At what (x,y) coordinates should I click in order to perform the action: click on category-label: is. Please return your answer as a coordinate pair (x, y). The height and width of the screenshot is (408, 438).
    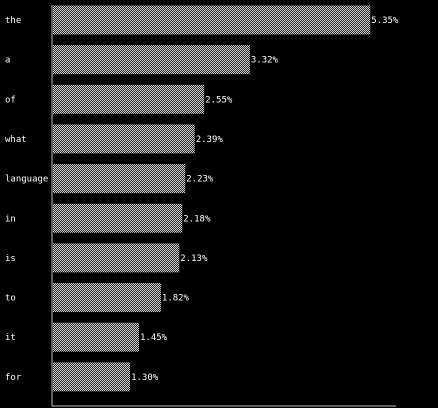
    Looking at the image, I should click on (10, 259).